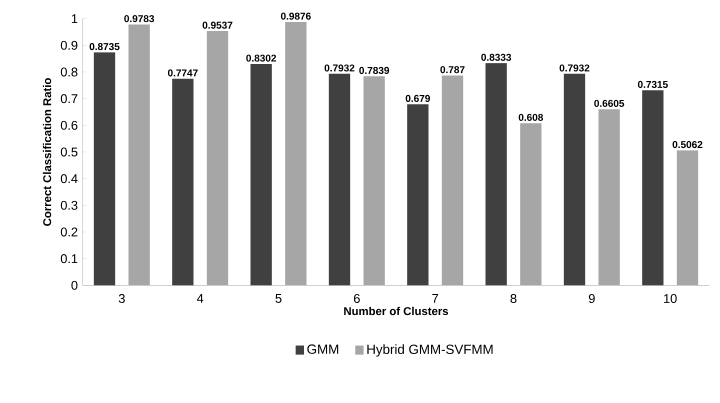  What do you see at coordinates (75, 19) in the screenshot?
I see `y-tick-label: 1` at bounding box center [75, 19].